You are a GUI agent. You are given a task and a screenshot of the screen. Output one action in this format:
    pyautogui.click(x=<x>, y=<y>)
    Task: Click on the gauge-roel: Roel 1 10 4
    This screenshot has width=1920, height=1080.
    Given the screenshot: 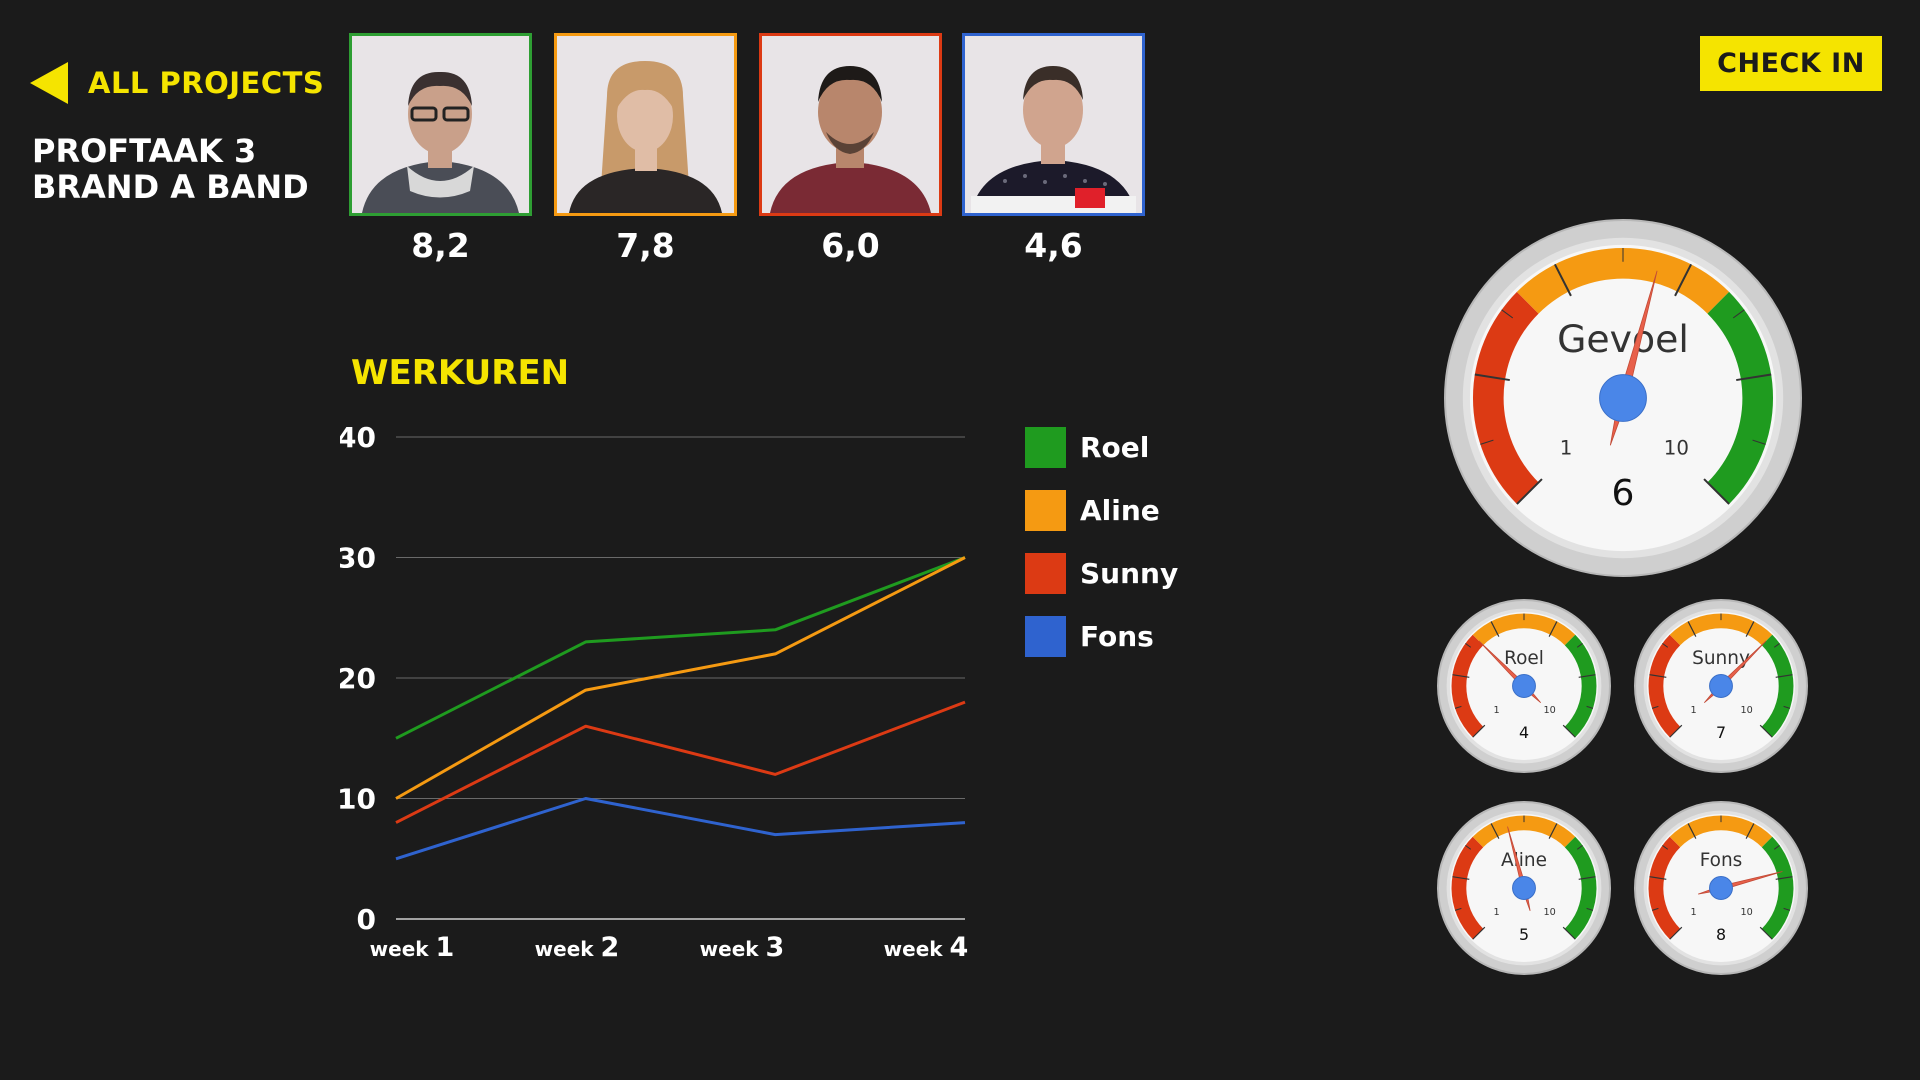 What is the action you would take?
    pyautogui.click(x=1524, y=686)
    